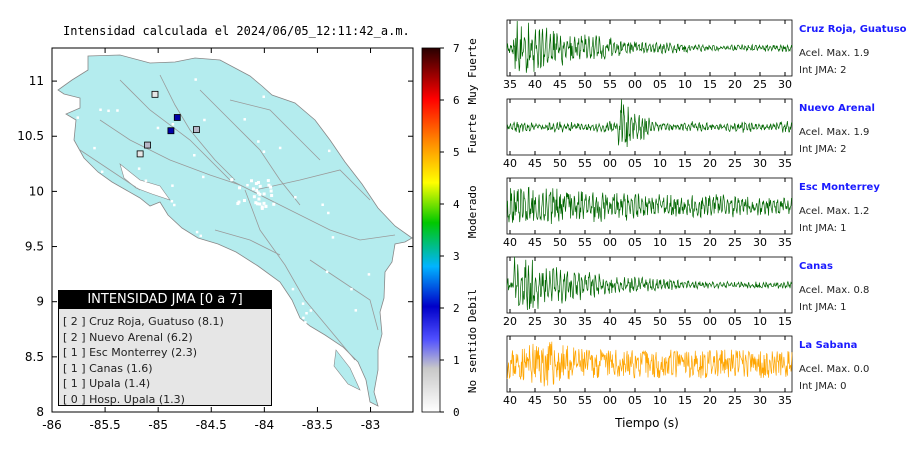 The width and height of the screenshot is (910, 460). I want to click on trace-tick-label: 05, so click(635, 163).